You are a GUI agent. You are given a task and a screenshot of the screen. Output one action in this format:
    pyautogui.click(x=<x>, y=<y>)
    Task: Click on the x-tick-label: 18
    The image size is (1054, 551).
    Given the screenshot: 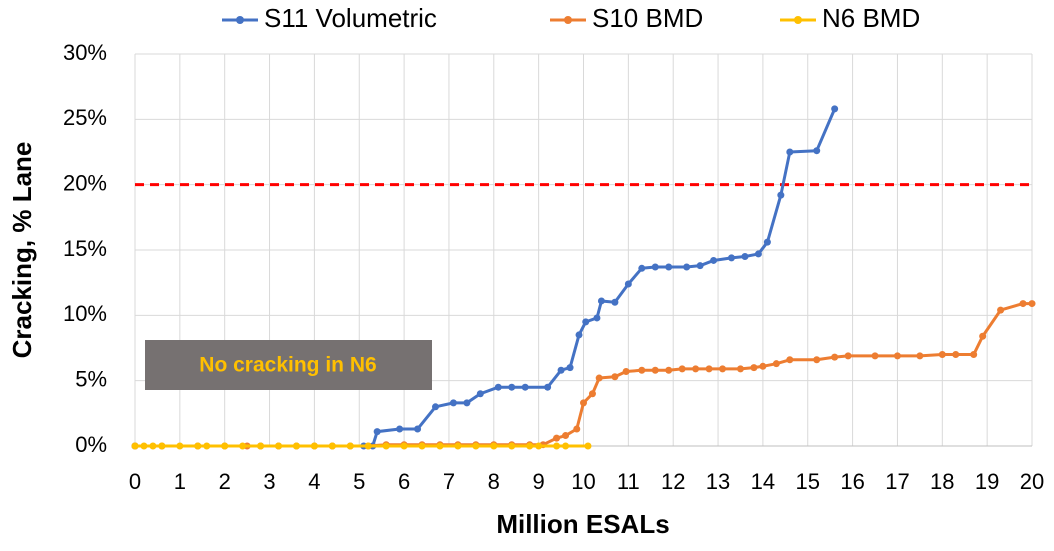 What is the action you would take?
    pyautogui.click(x=942, y=481)
    